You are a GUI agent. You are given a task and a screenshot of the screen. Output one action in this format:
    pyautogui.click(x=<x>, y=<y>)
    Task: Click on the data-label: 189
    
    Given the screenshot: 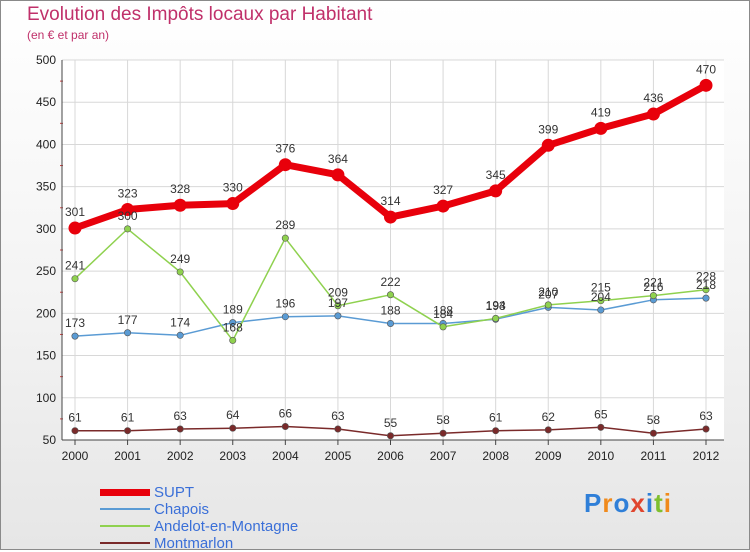 What is the action you would take?
    pyautogui.click(x=233, y=310)
    